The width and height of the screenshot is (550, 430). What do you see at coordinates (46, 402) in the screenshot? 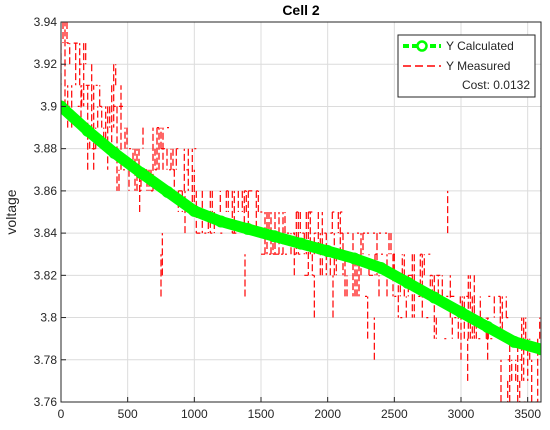
I see `y-tick-label: 3.76` at bounding box center [46, 402].